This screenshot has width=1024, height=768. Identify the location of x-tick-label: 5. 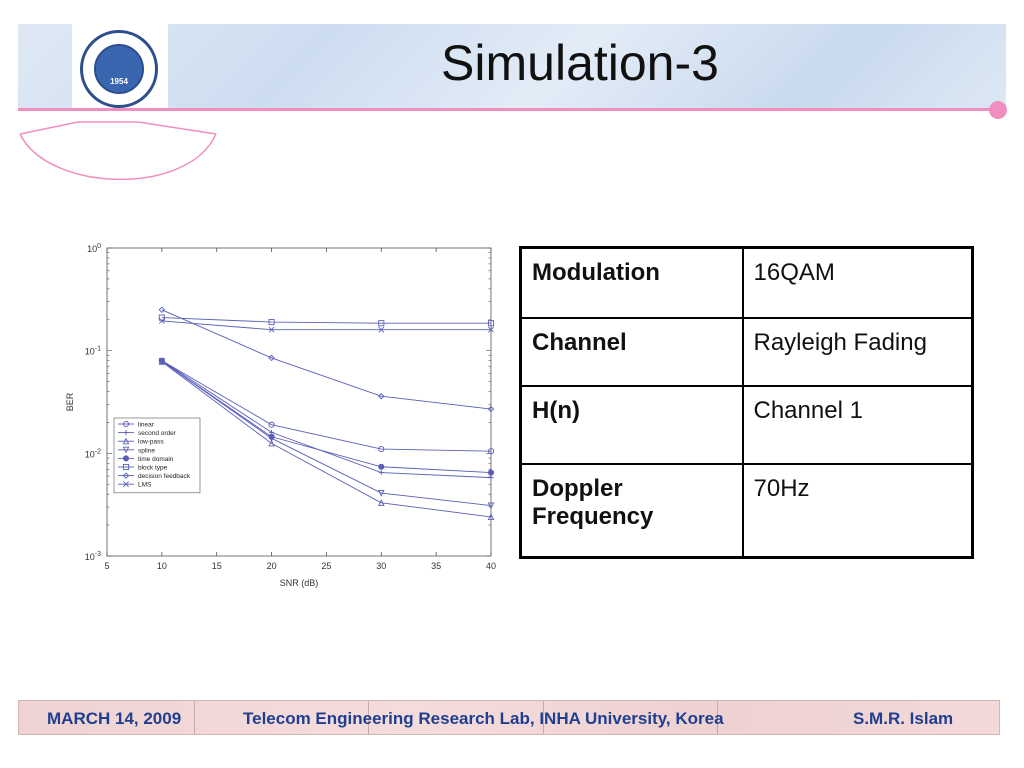
(106, 566).